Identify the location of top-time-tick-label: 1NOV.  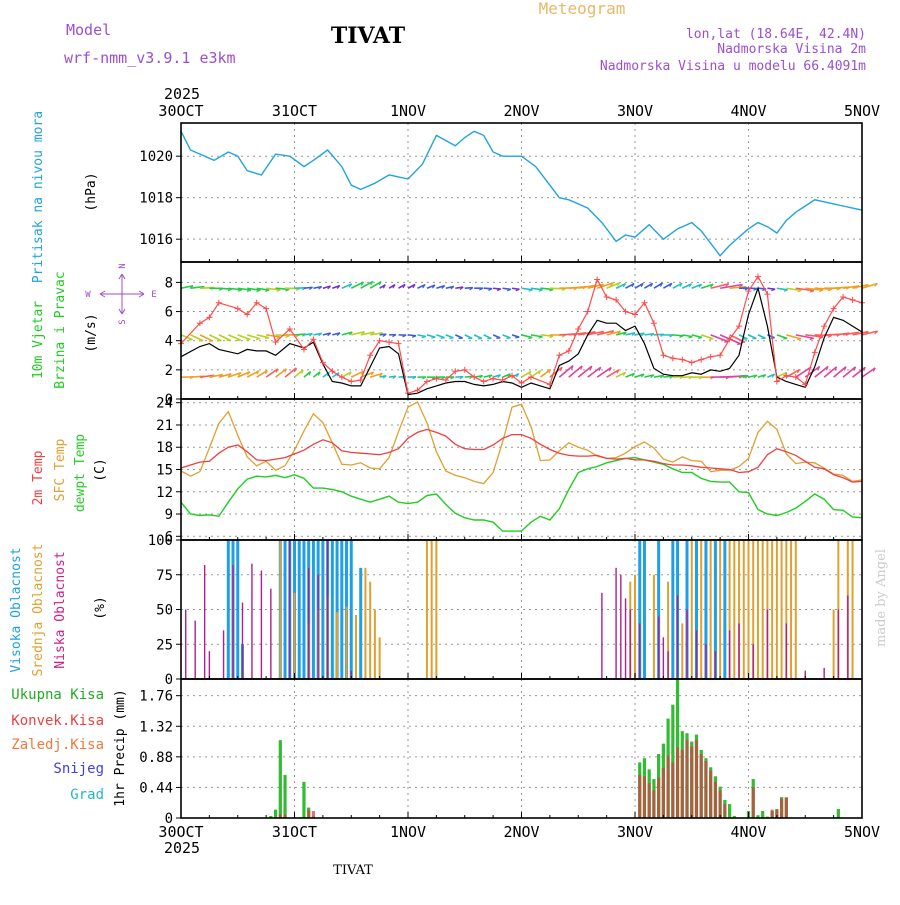
(408, 111).